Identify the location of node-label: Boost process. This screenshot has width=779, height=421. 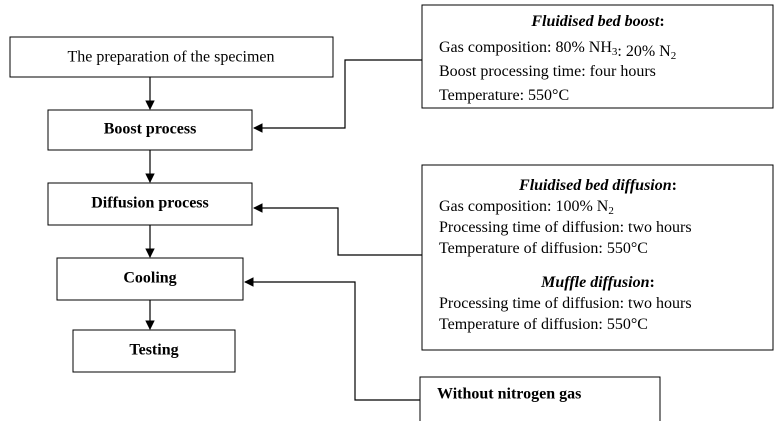
(150, 129).